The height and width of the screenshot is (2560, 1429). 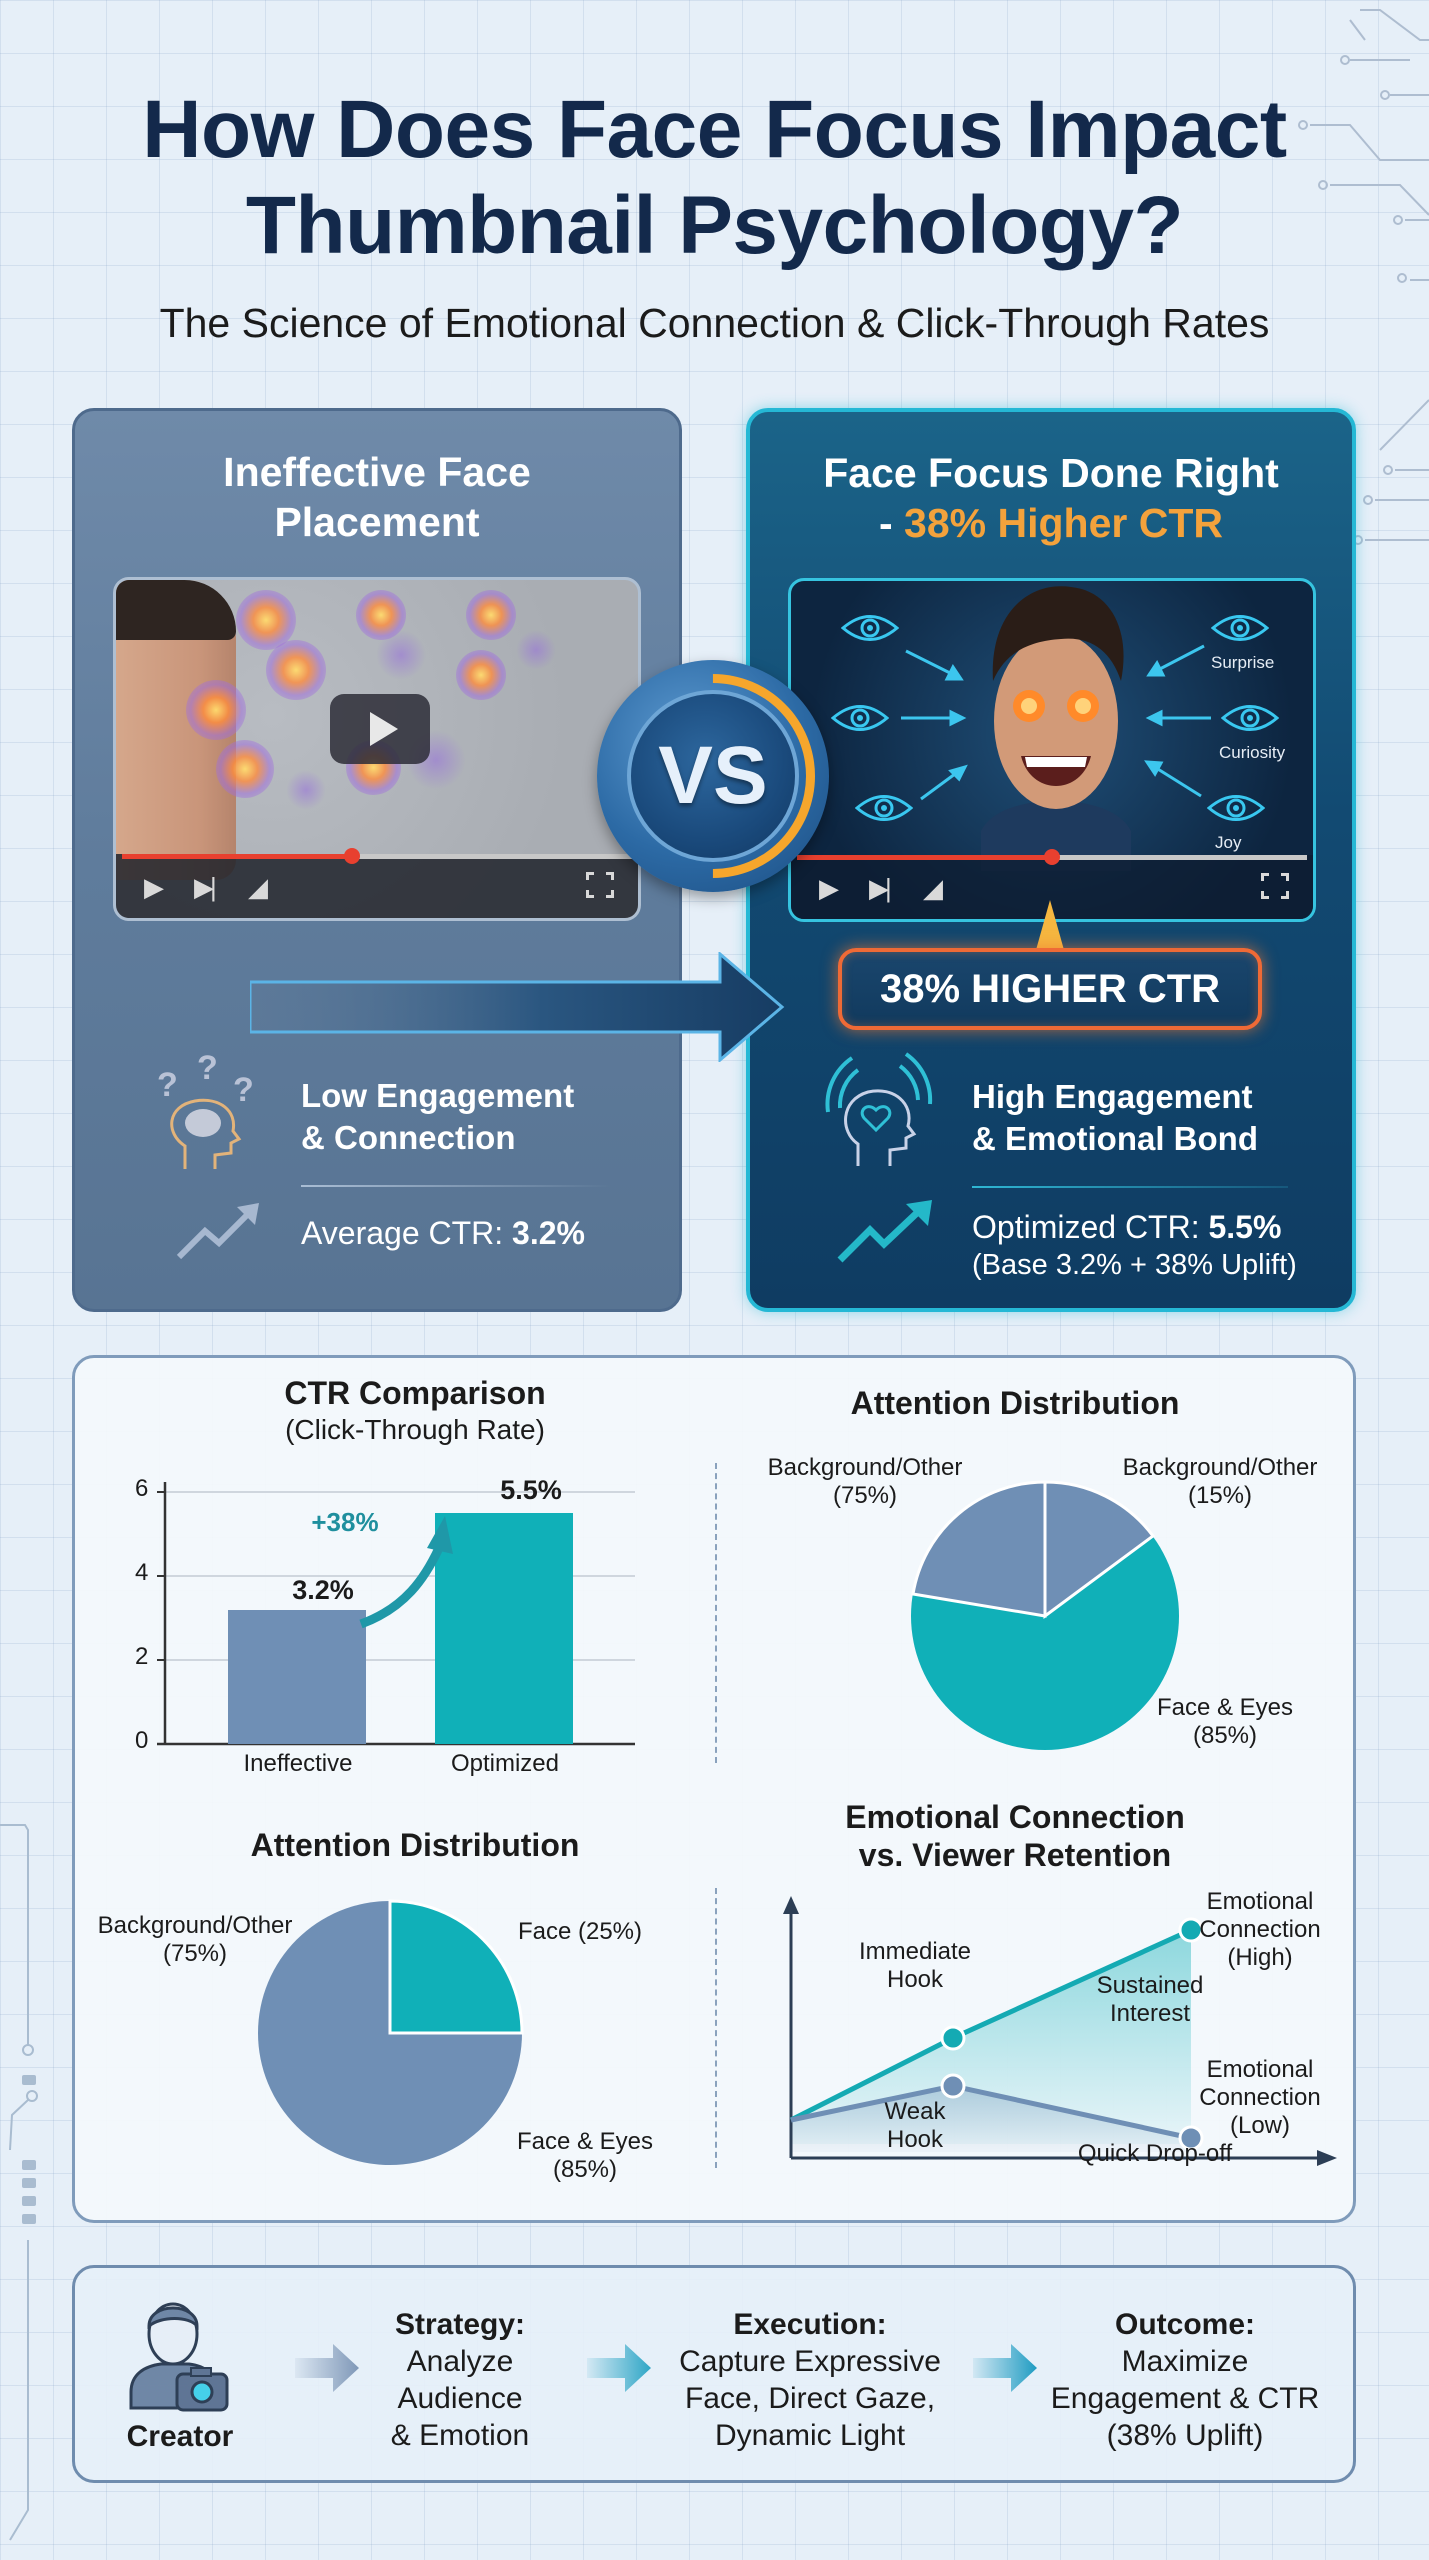 I want to click on annotation-weak-hook: Weak Hook, so click(x=915, y=2125).